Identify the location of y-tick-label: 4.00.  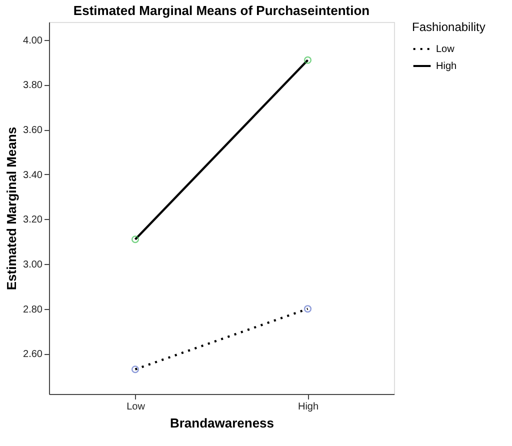
(33, 40).